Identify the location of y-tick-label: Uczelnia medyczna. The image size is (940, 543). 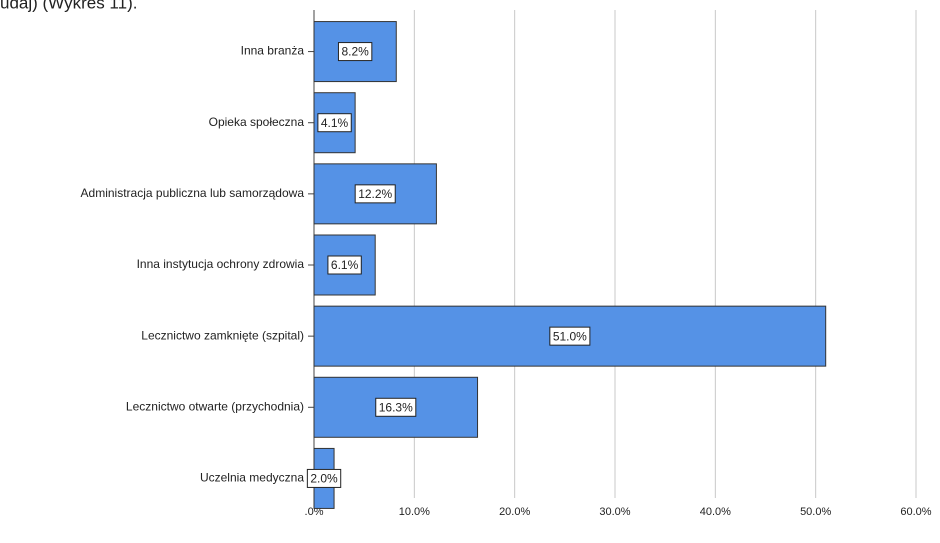
(252, 478).